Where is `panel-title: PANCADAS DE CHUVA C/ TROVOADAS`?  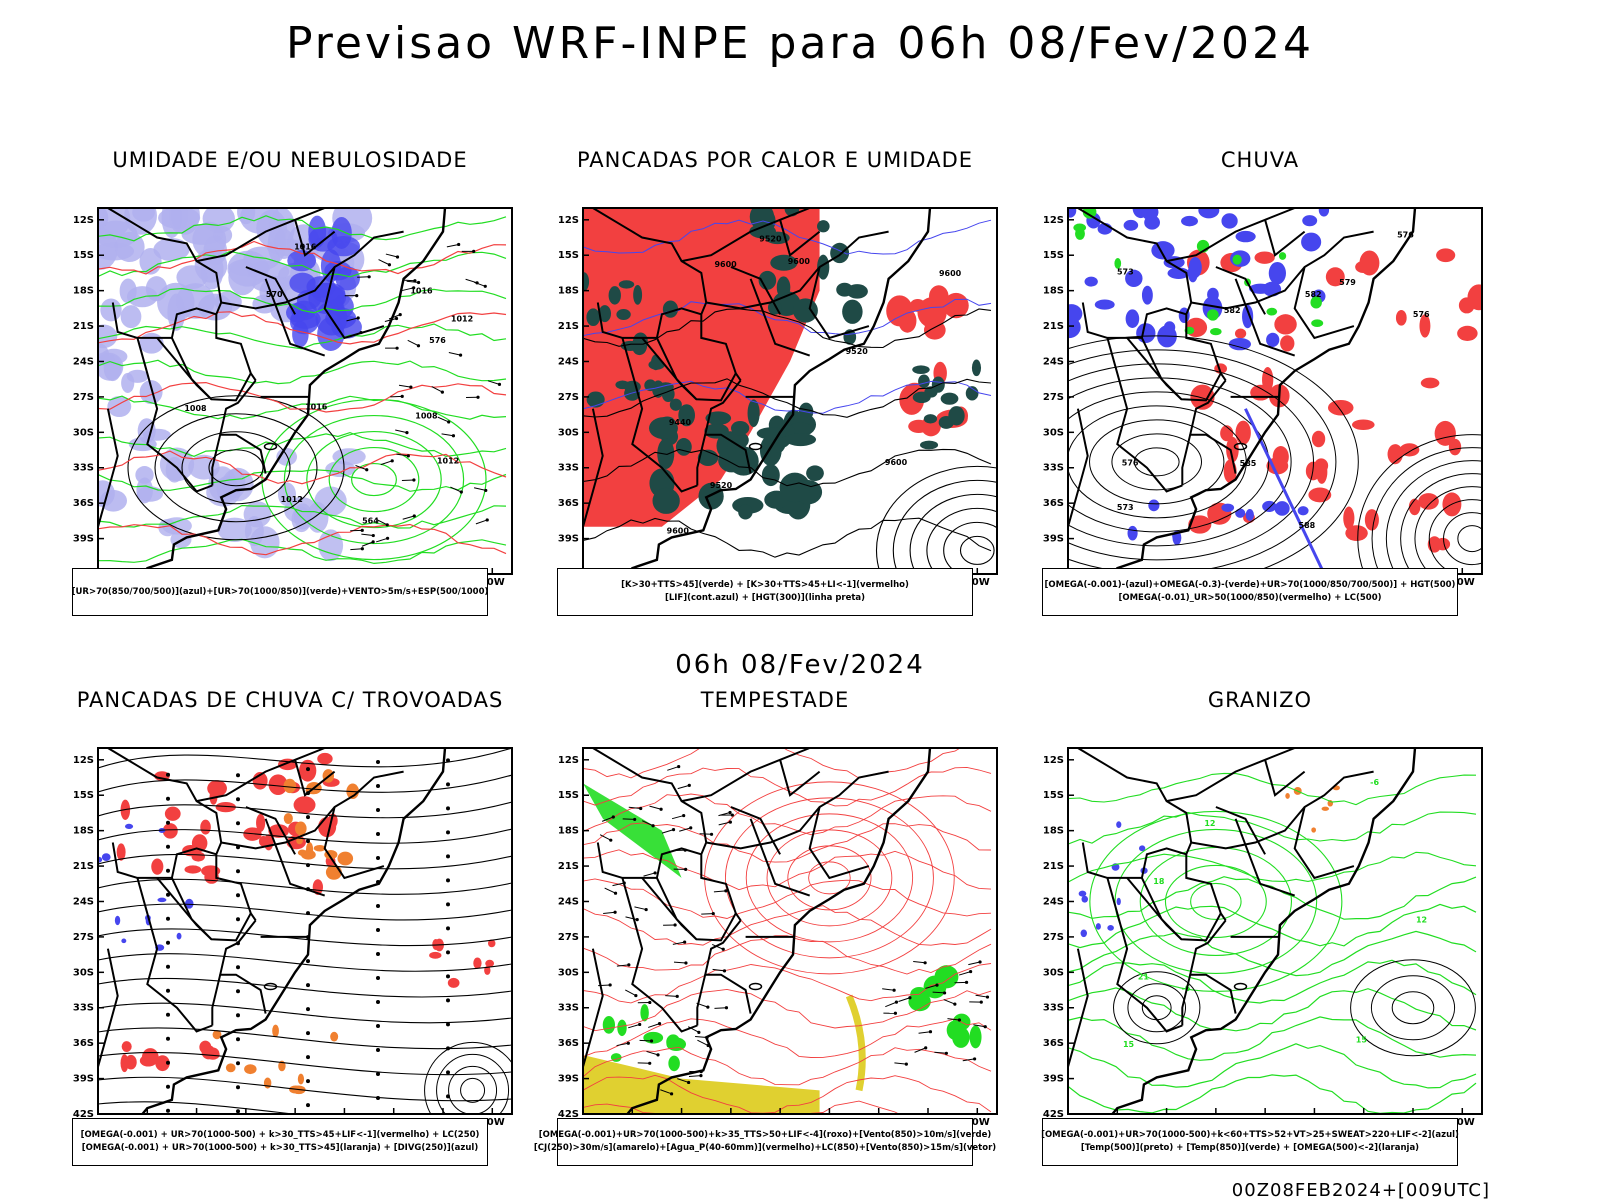
panel-title: PANCADAS DE CHUVA C/ TROVOADAS is located at coordinates (290, 700).